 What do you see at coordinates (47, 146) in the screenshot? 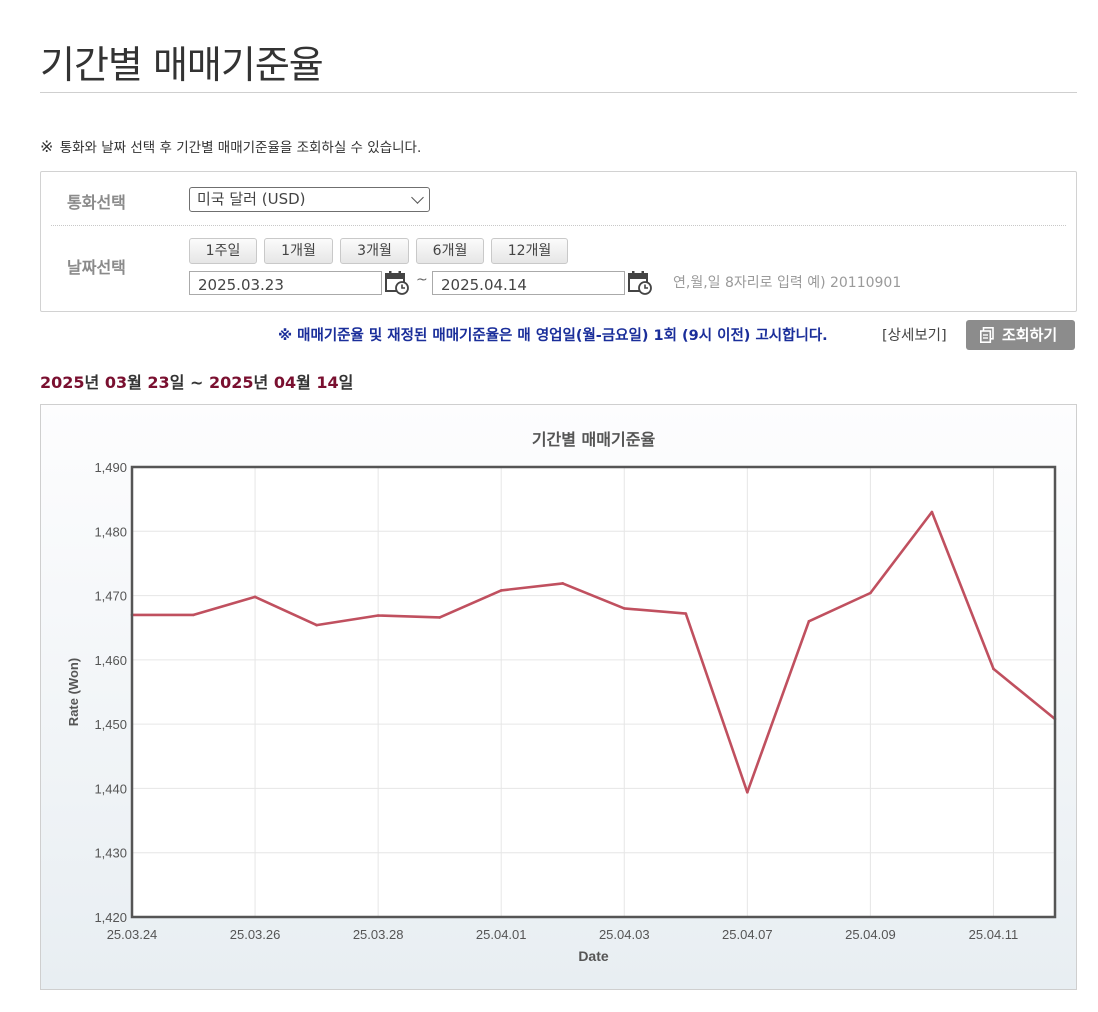
I see `notice-mark: ※` at bounding box center [47, 146].